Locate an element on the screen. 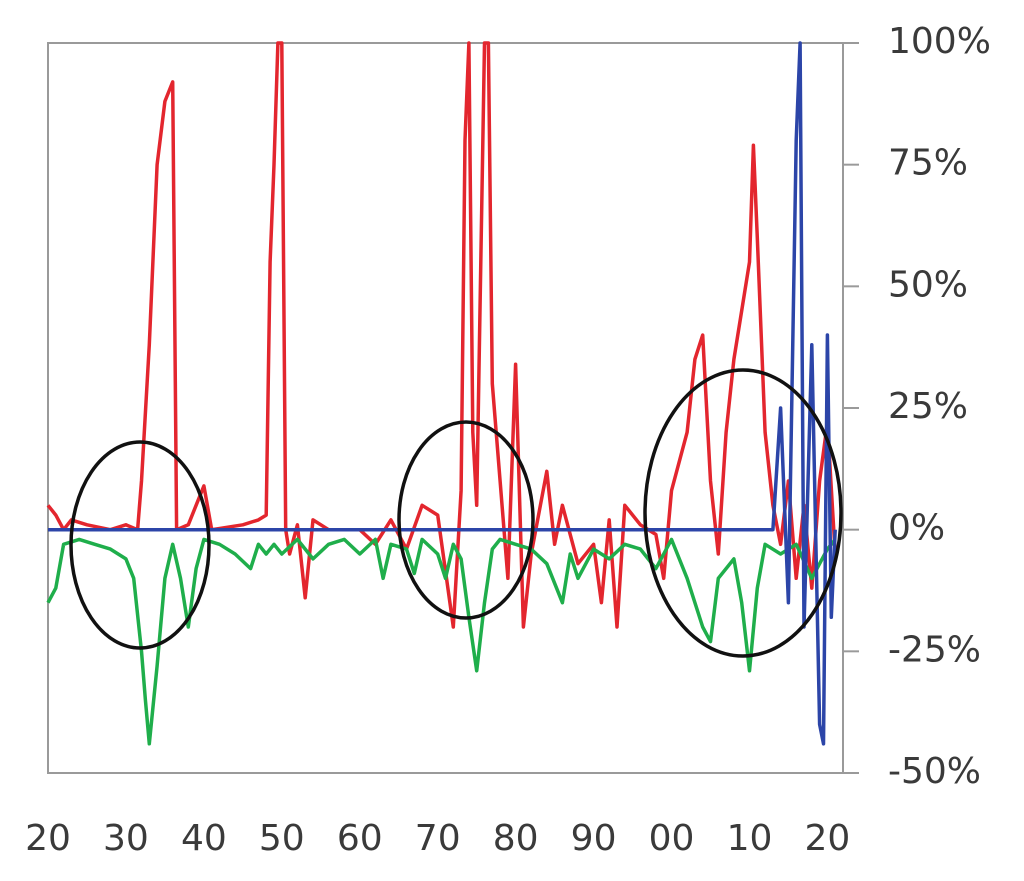 This screenshot has width=1024, height=881. x-tick-label: 90 is located at coordinates (594, 838).